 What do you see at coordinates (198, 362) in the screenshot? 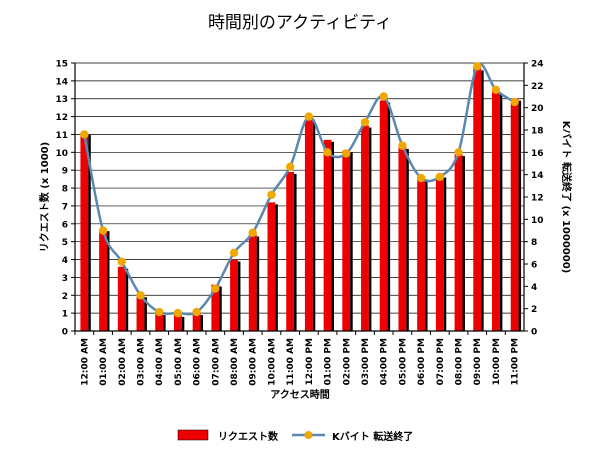
I see `x-tick-label: 06:00 AM` at bounding box center [198, 362].